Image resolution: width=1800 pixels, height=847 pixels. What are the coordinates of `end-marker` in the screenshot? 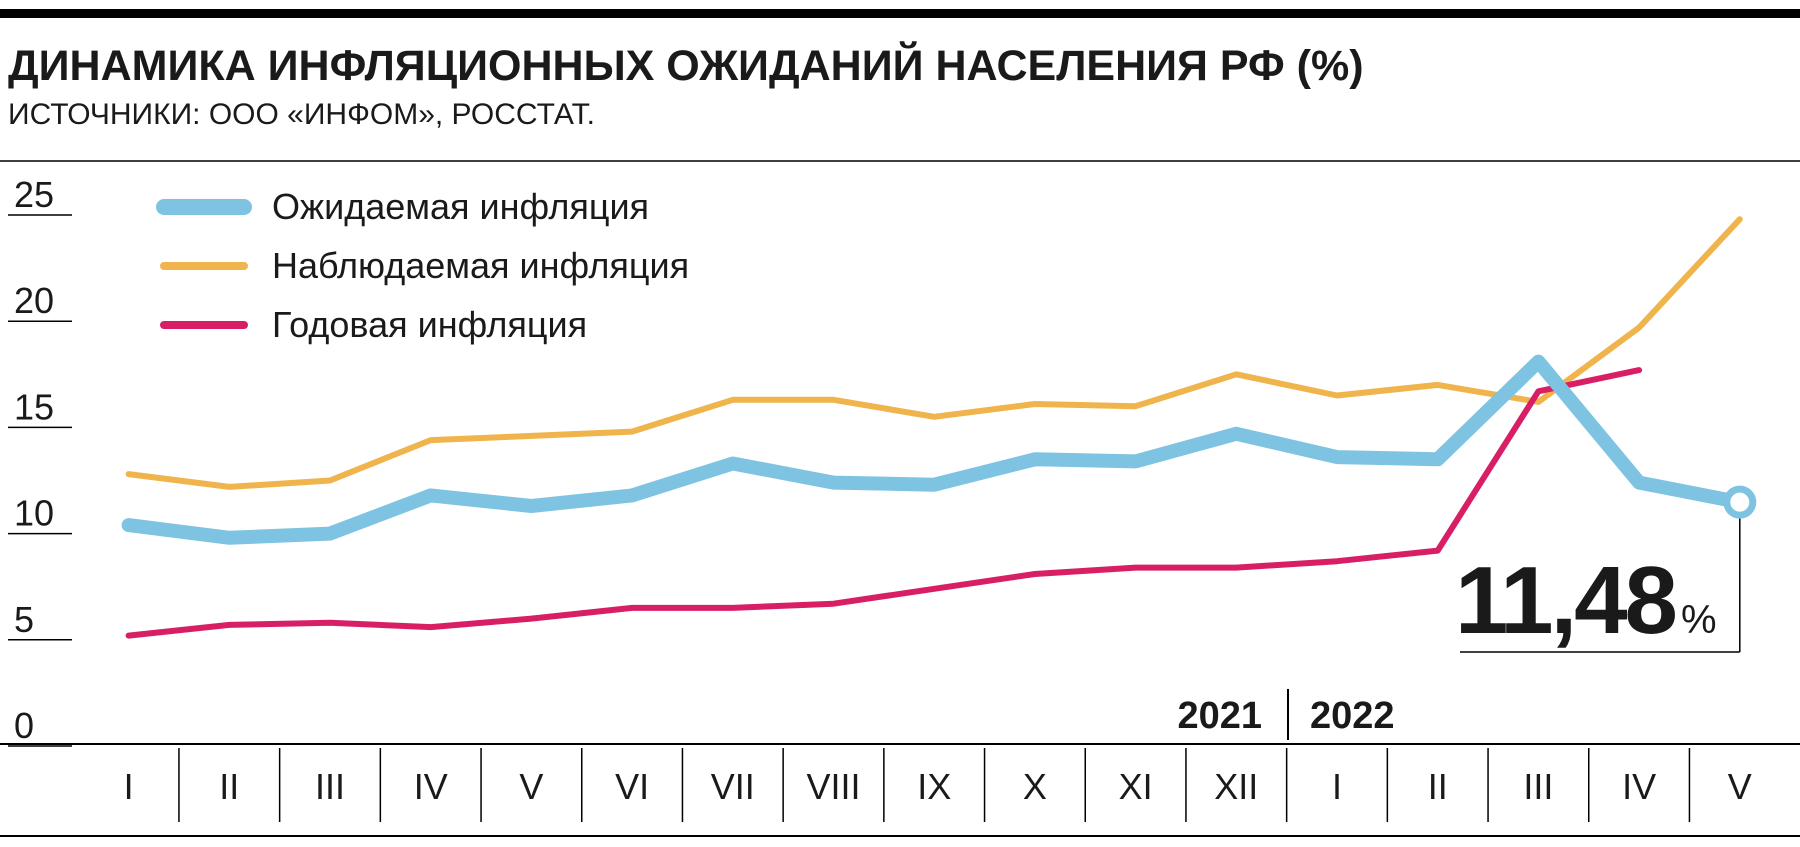 It's located at (1740, 502).